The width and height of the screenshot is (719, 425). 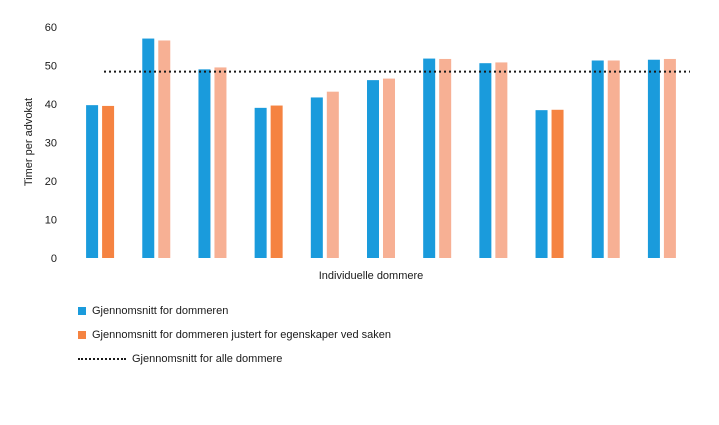 I want to click on y-axis-ticks: 0 10 20 30 40 50 60, so click(x=51, y=143).